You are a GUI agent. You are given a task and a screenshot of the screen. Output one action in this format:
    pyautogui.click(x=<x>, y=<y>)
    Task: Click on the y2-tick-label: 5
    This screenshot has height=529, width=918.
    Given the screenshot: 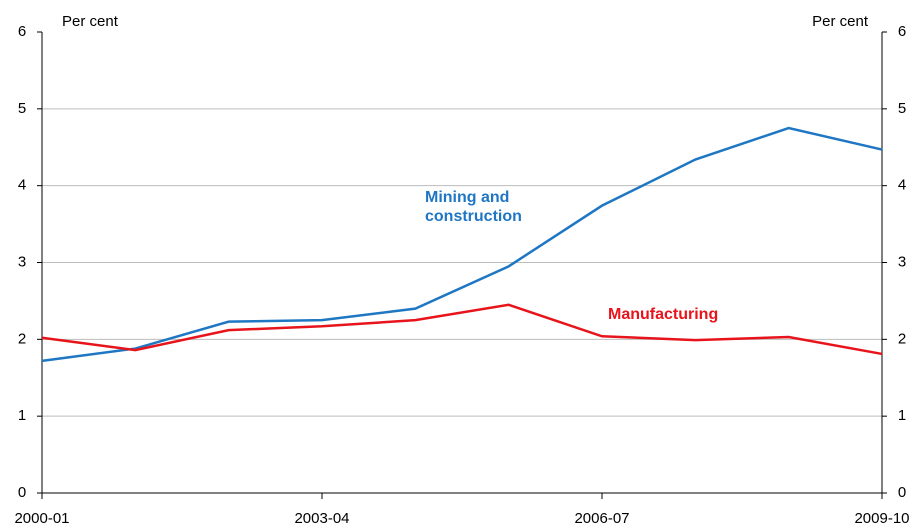 What is the action you would take?
    pyautogui.click(x=902, y=108)
    